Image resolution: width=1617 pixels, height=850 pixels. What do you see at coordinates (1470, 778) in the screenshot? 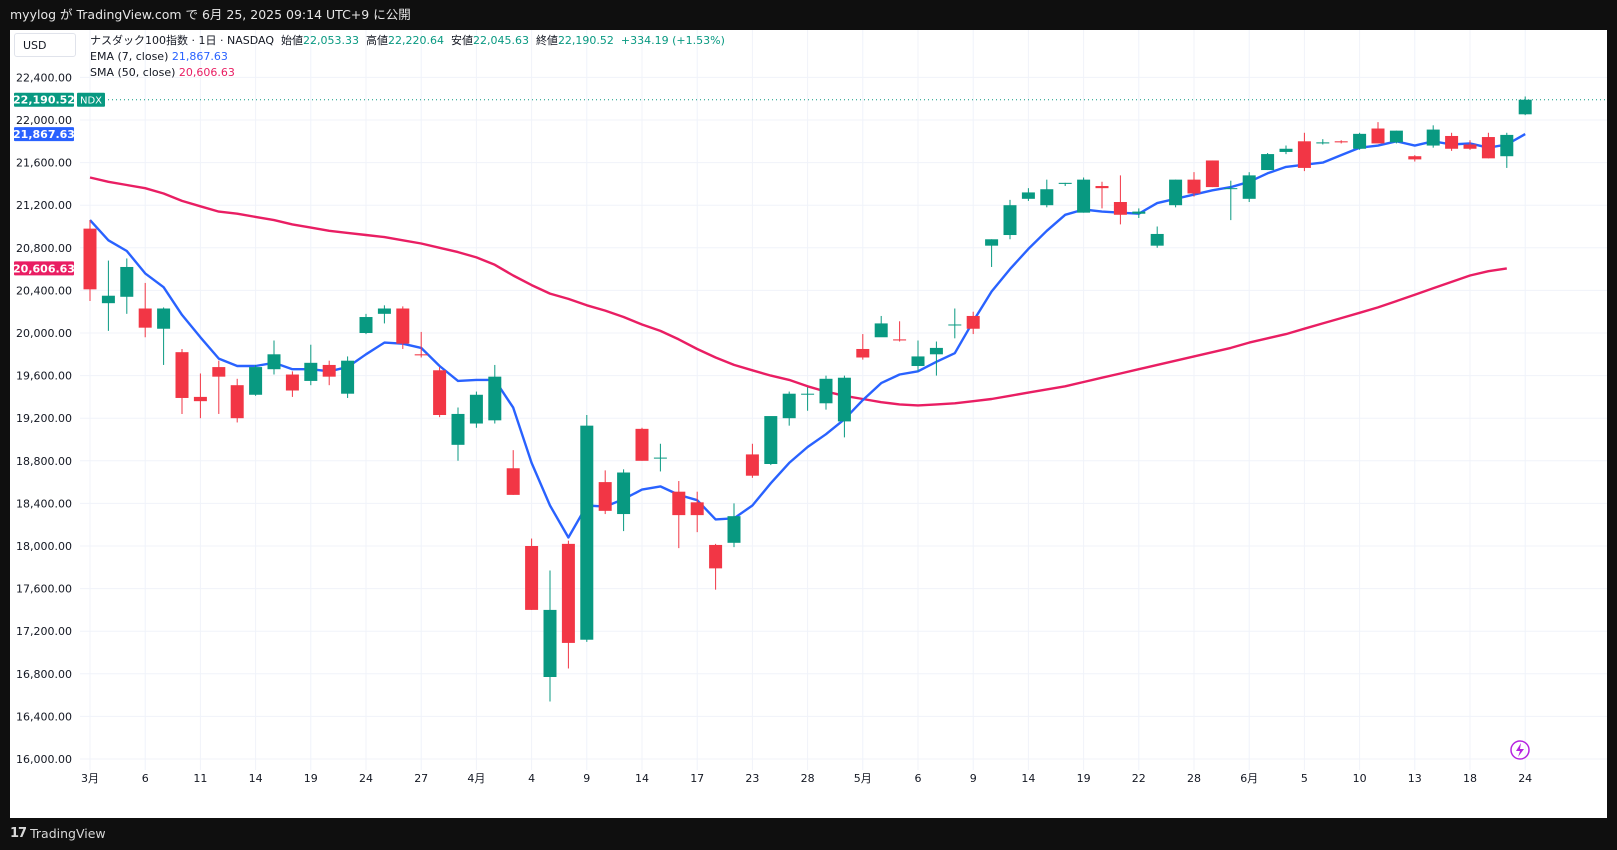
I see `x-tick-label: 18` at bounding box center [1470, 778].